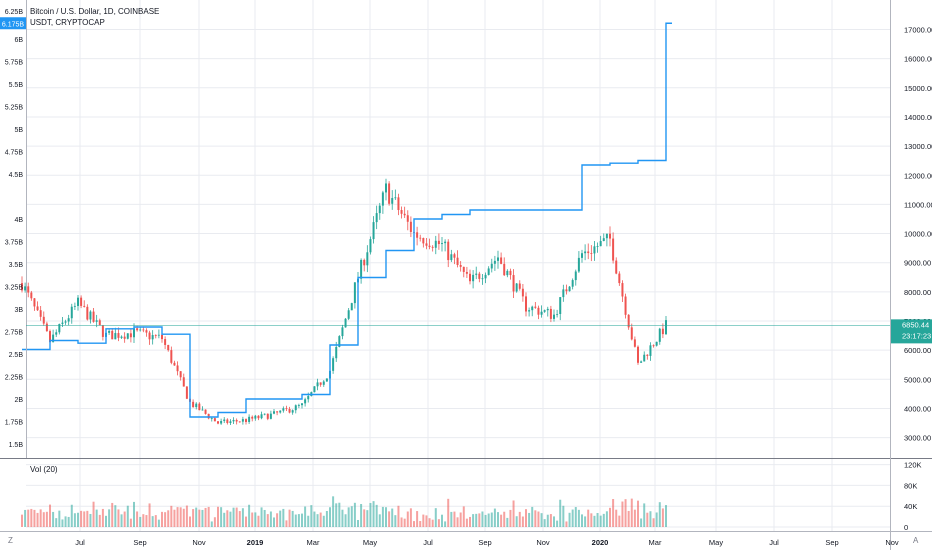 This screenshot has width=932, height=555. I want to click on right-tick-label: 3000.00, so click(917, 438).